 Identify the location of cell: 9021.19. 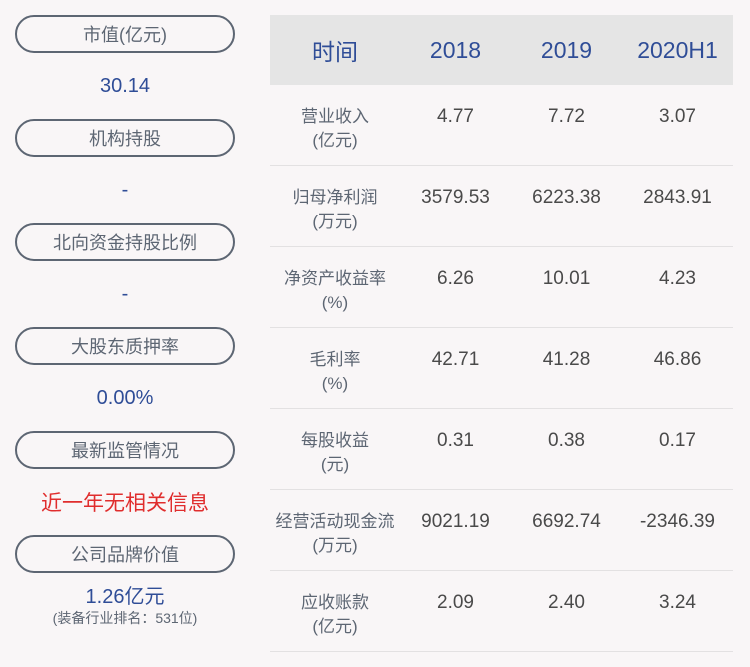
(455, 521).